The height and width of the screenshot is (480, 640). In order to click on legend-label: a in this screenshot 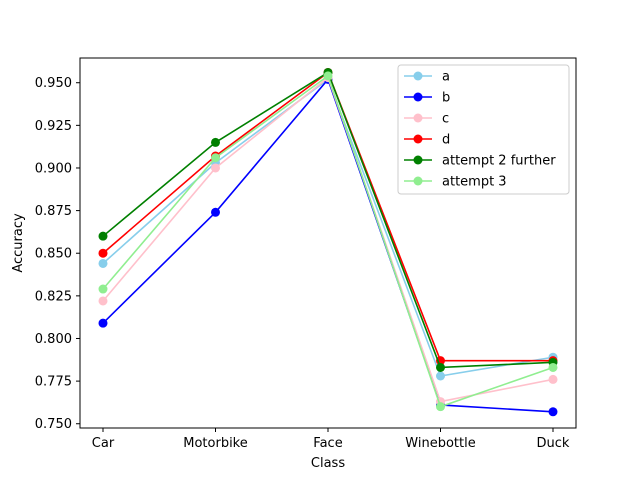, I will do `click(446, 77)`.